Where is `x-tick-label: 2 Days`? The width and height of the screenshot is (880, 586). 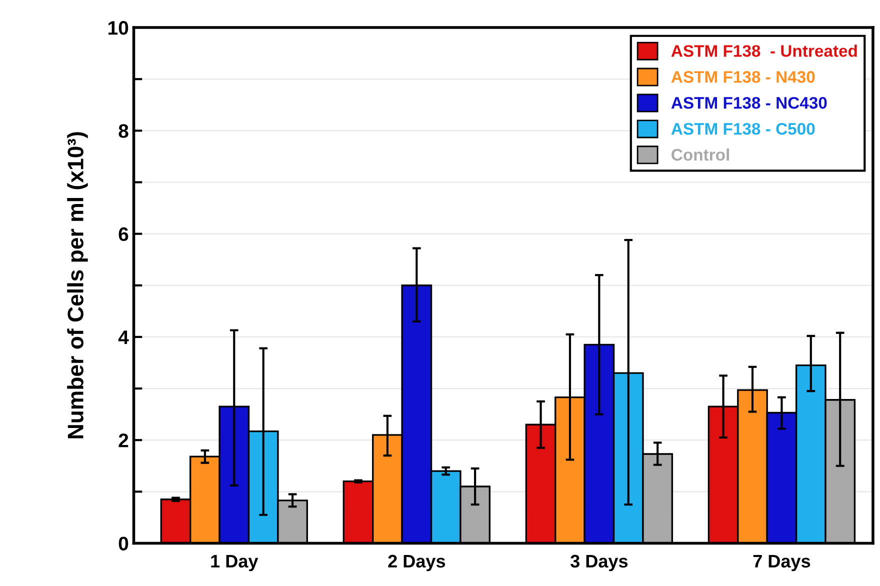 x-tick-label: 2 Days is located at coordinates (417, 563).